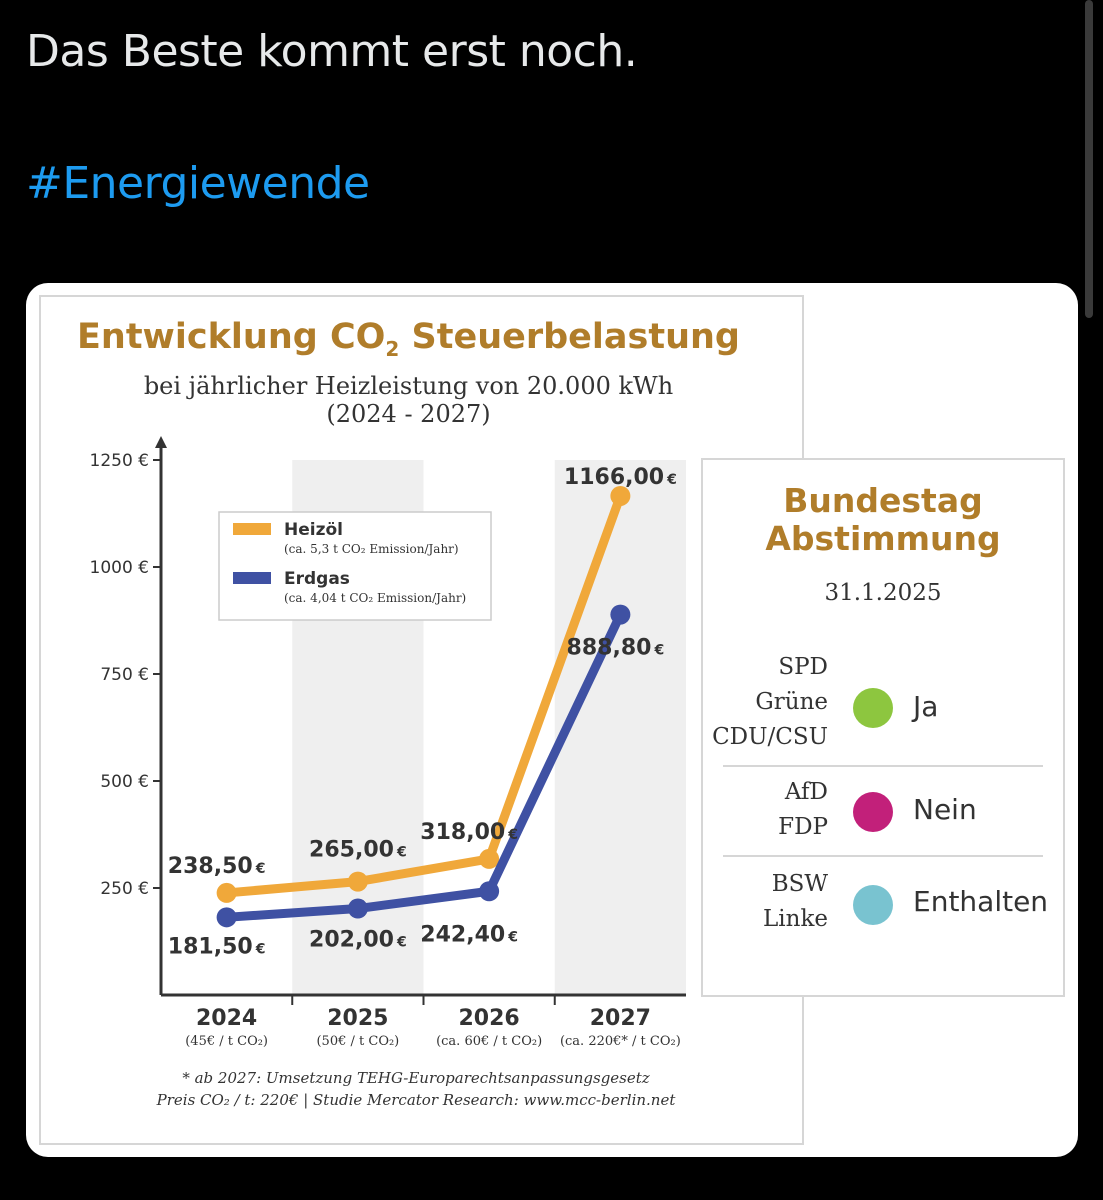 This screenshot has height=1200, width=1103. Describe the element at coordinates (124, 782) in the screenshot. I see `y-tick-label: 500 €` at that location.